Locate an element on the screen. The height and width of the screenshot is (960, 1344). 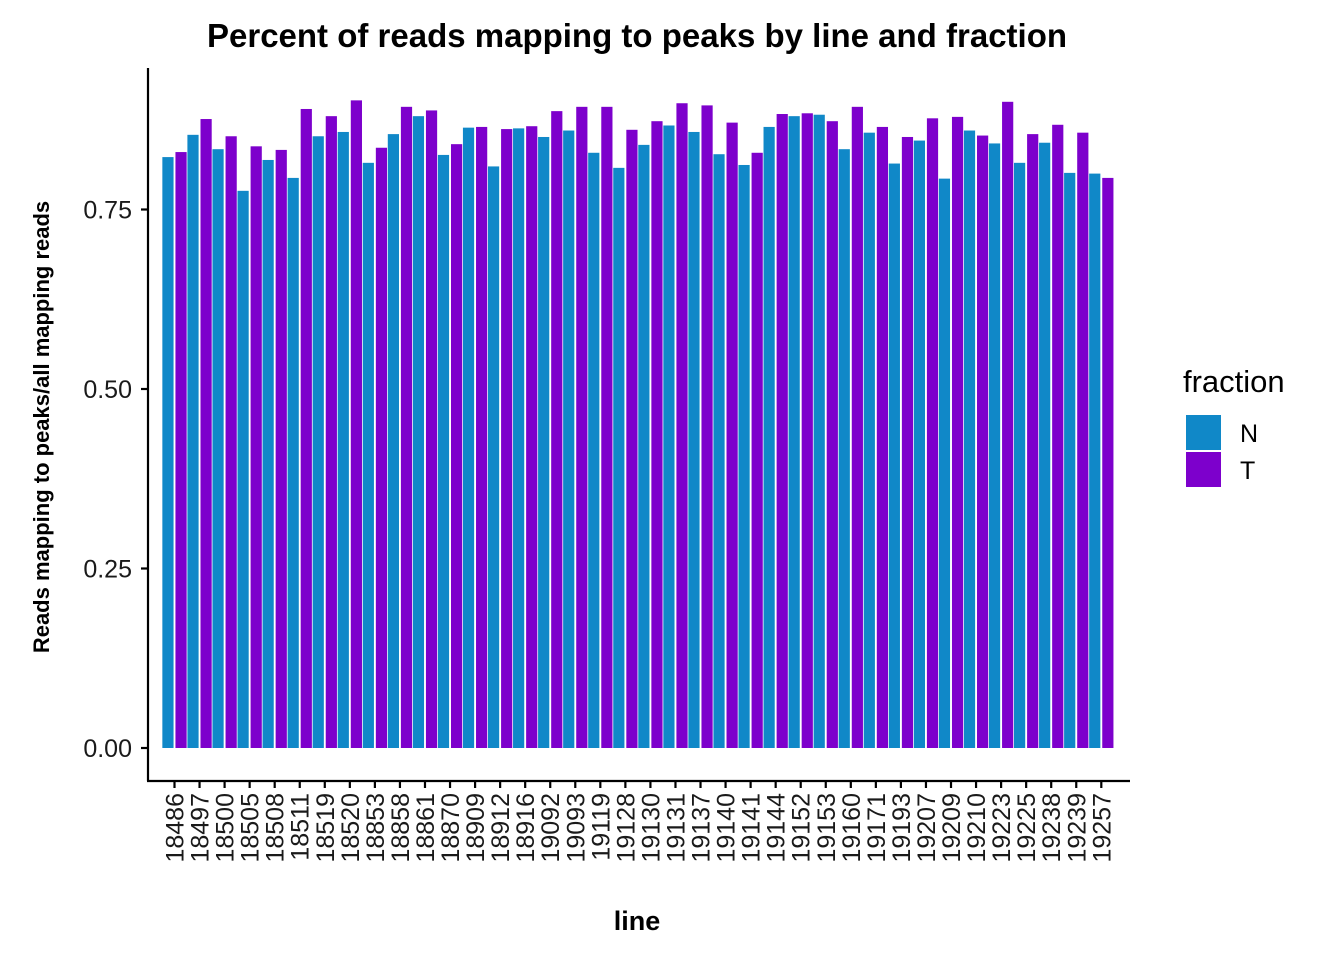
x-tick-label: 19257 is located at coordinates (1102, 828).